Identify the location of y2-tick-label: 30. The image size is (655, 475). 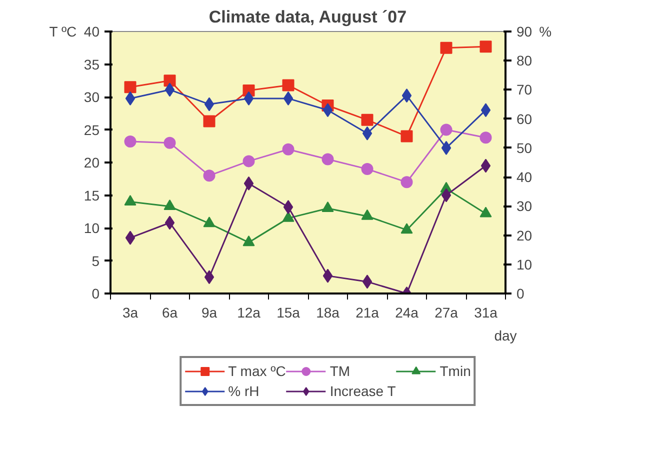
(524, 206).